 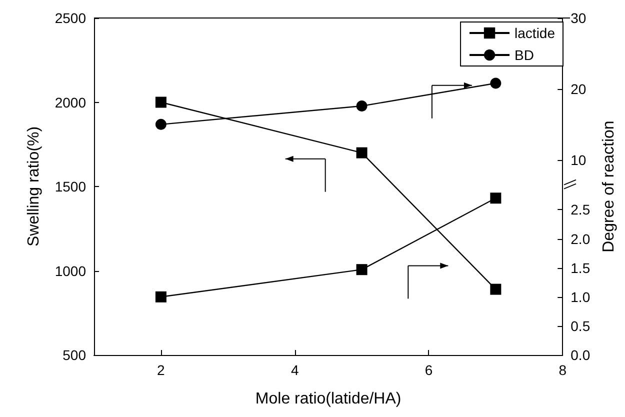 I want to click on y2-tick-label: 1.5, so click(x=580, y=268).